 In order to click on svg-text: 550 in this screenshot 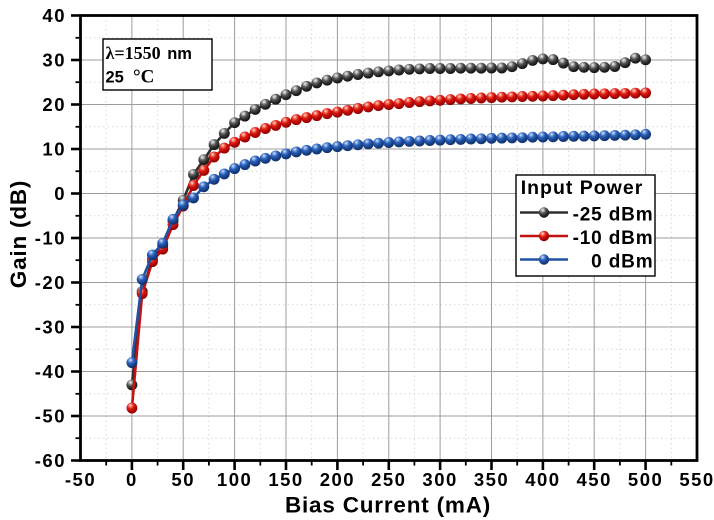, I will do `click(696, 479)`.